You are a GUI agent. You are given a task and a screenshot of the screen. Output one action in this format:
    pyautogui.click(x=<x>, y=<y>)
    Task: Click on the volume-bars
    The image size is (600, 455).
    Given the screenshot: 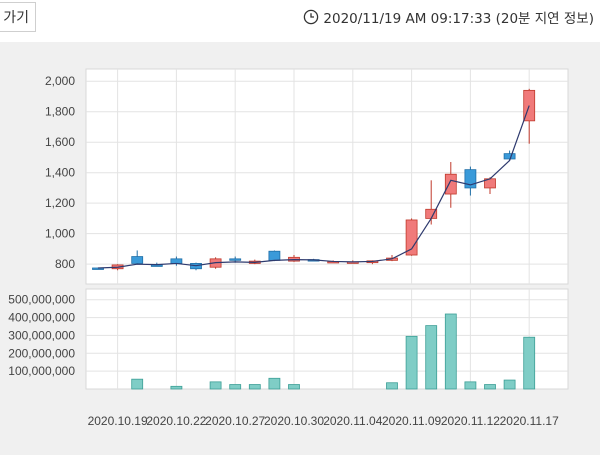 What is the action you would take?
    pyautogui.click(x=333, y=351)
    